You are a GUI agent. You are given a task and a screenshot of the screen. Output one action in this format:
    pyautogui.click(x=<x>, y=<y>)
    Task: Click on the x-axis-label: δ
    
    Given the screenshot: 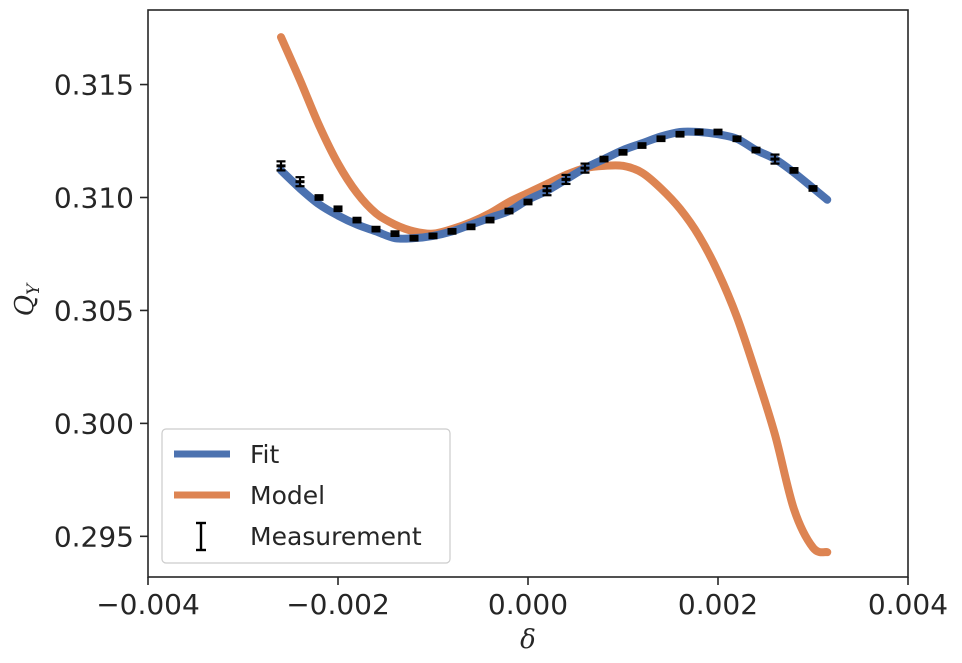 What is the action you would take?
    pyautogui.click(x=528, y=640)
    